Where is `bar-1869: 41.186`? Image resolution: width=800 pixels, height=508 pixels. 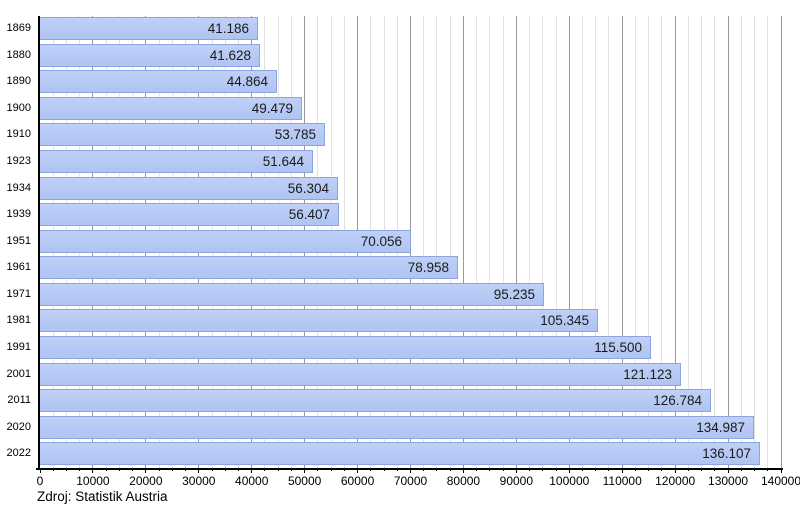
bar-1869: 41.186 is located at coordinates (149, 28).